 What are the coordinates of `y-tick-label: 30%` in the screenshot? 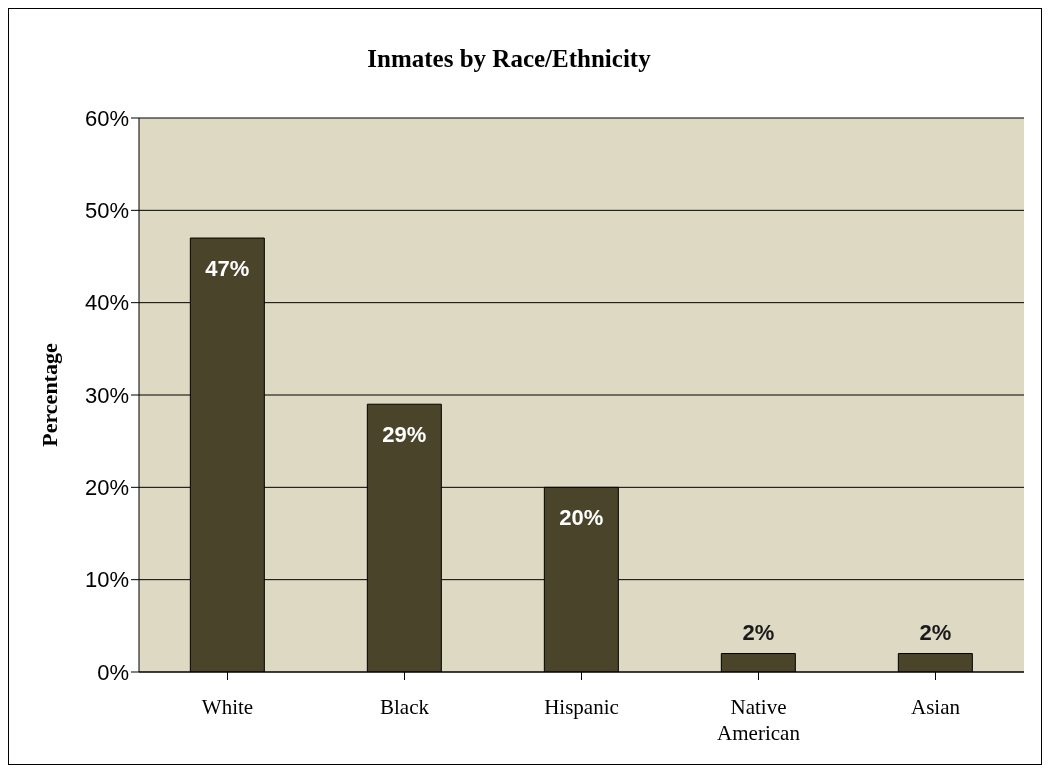 It's located at (106, 395).